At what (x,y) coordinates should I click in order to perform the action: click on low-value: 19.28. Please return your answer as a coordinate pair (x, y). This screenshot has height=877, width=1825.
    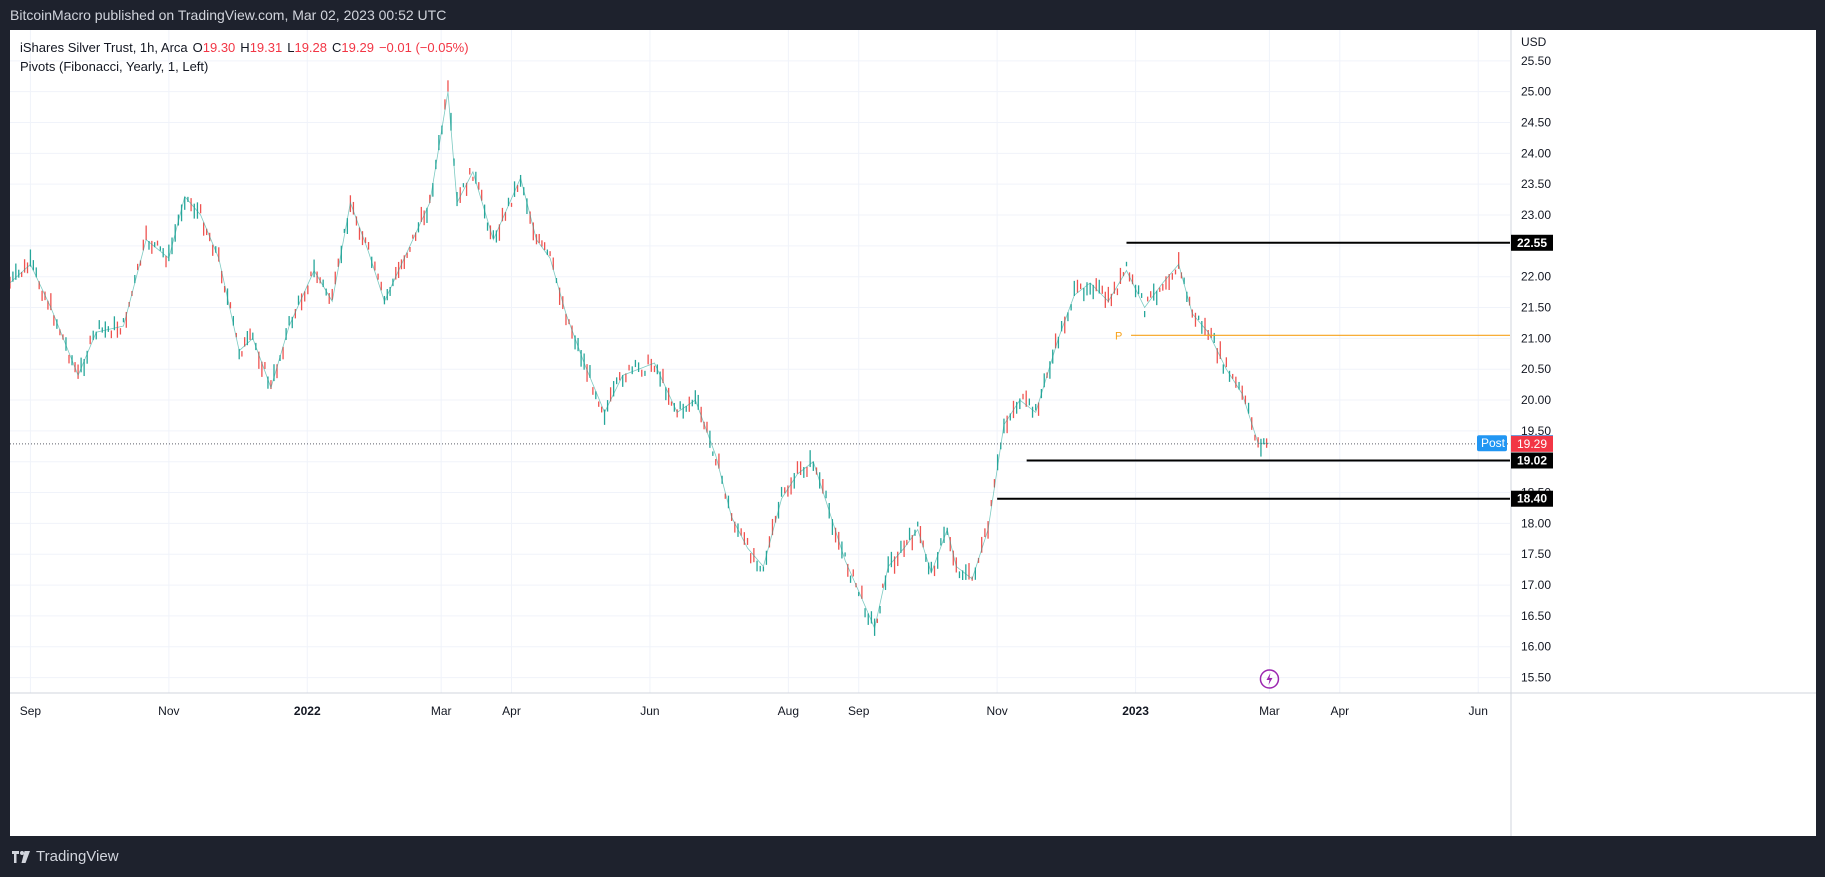
    Looking at the image, I should click on (311, 47).